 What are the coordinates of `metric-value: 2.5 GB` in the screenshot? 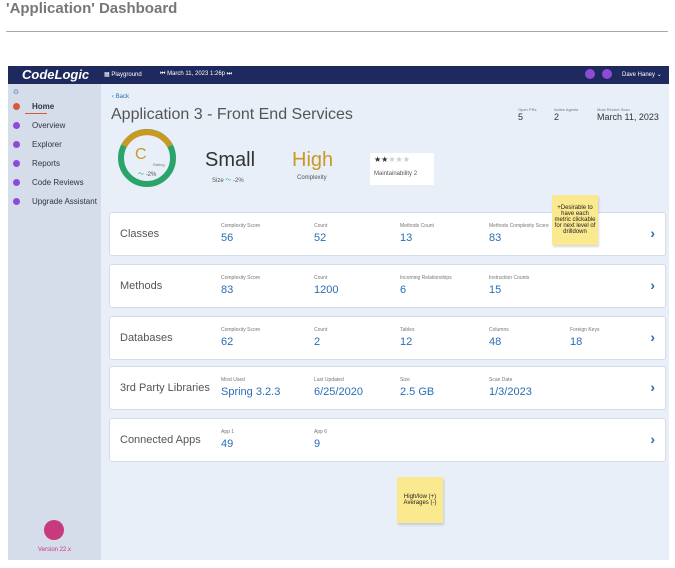 It's located at (417, 392).